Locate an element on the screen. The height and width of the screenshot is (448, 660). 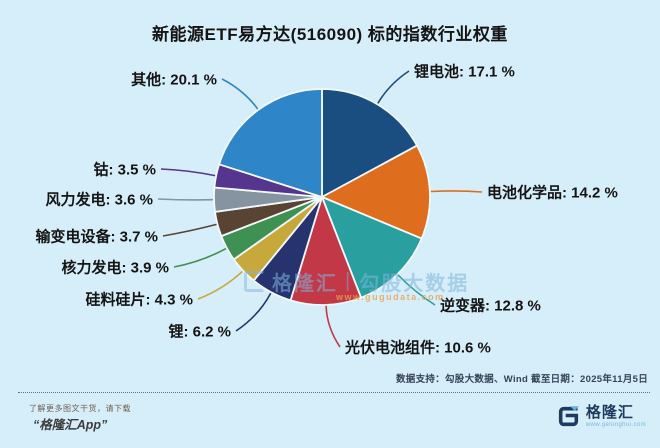
slice-label: 其他: 20.1 % is located at coordinates (174, 80).